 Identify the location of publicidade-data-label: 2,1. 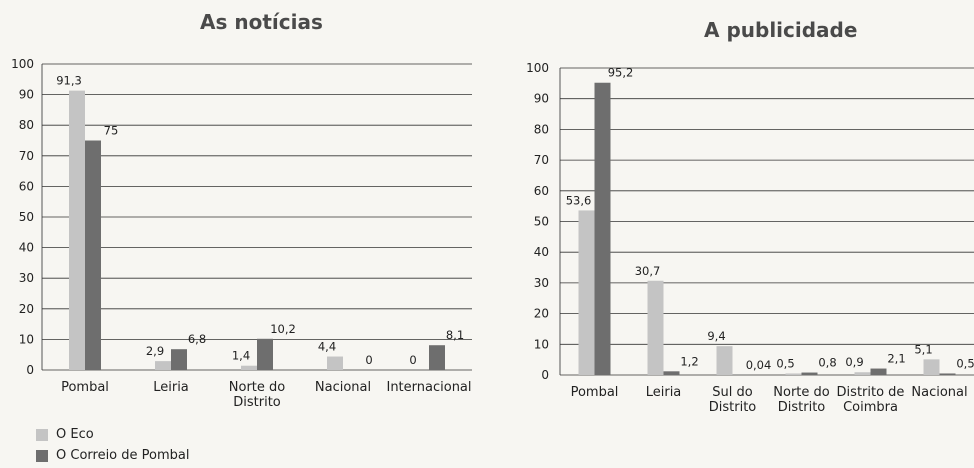
(896, 359).